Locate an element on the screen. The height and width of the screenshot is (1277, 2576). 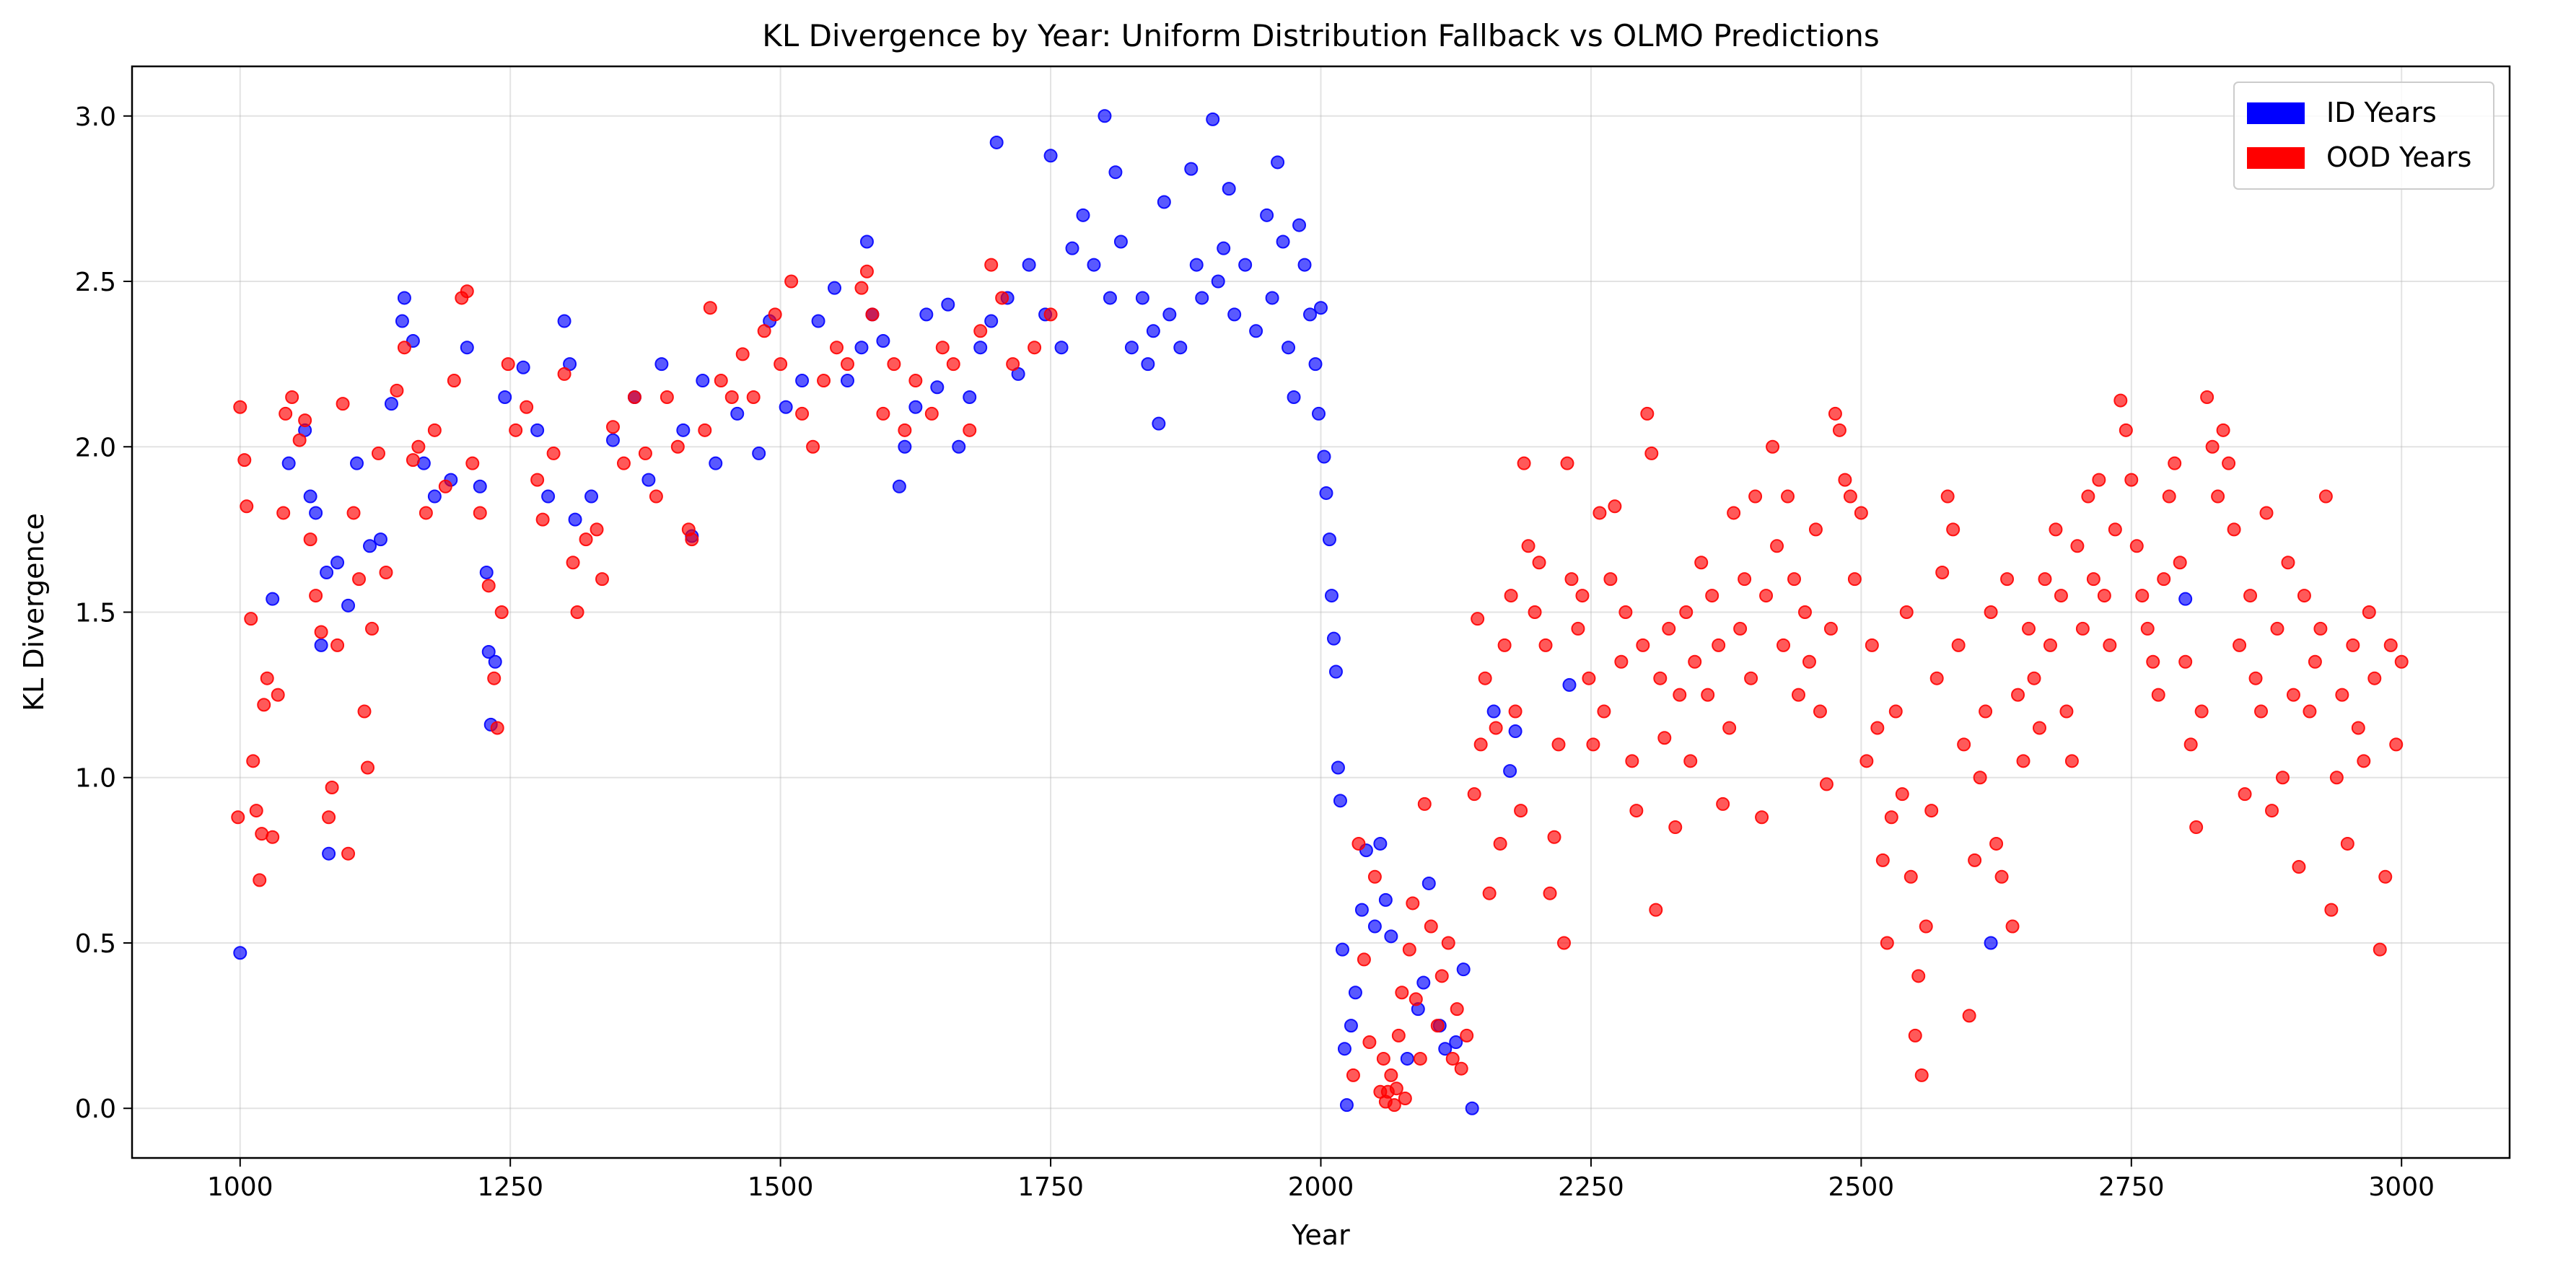
x-tick-label: 1250 is located at coordinates (510, 1187).